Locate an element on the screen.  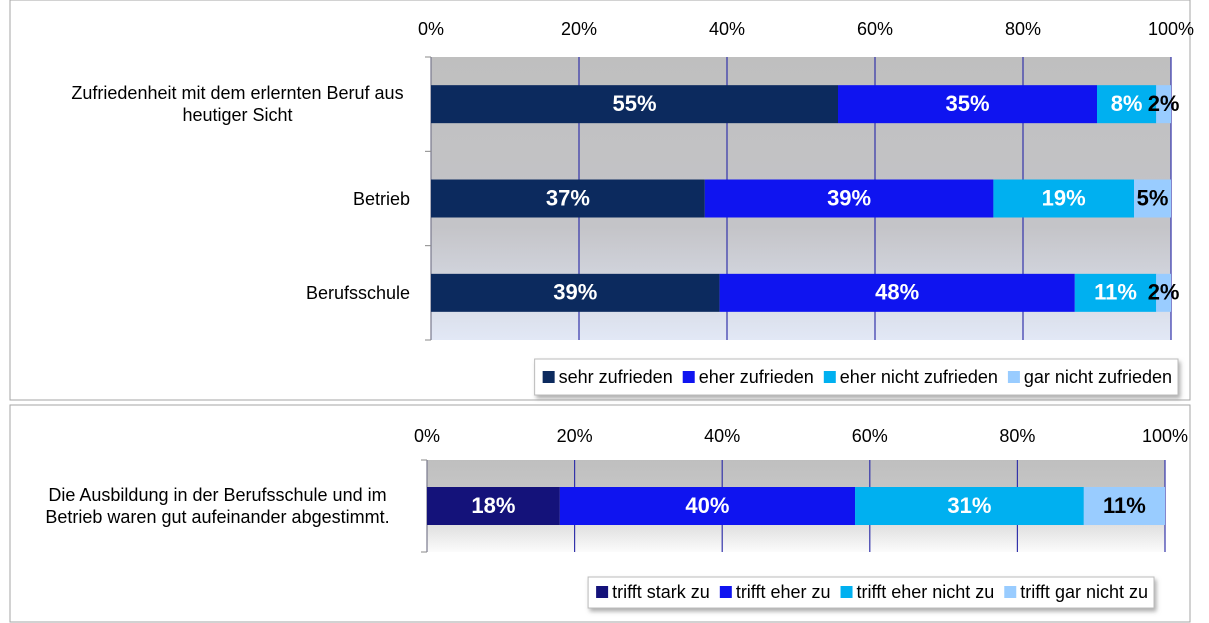
data-label: 5% is located at coordinates (1153, 197).